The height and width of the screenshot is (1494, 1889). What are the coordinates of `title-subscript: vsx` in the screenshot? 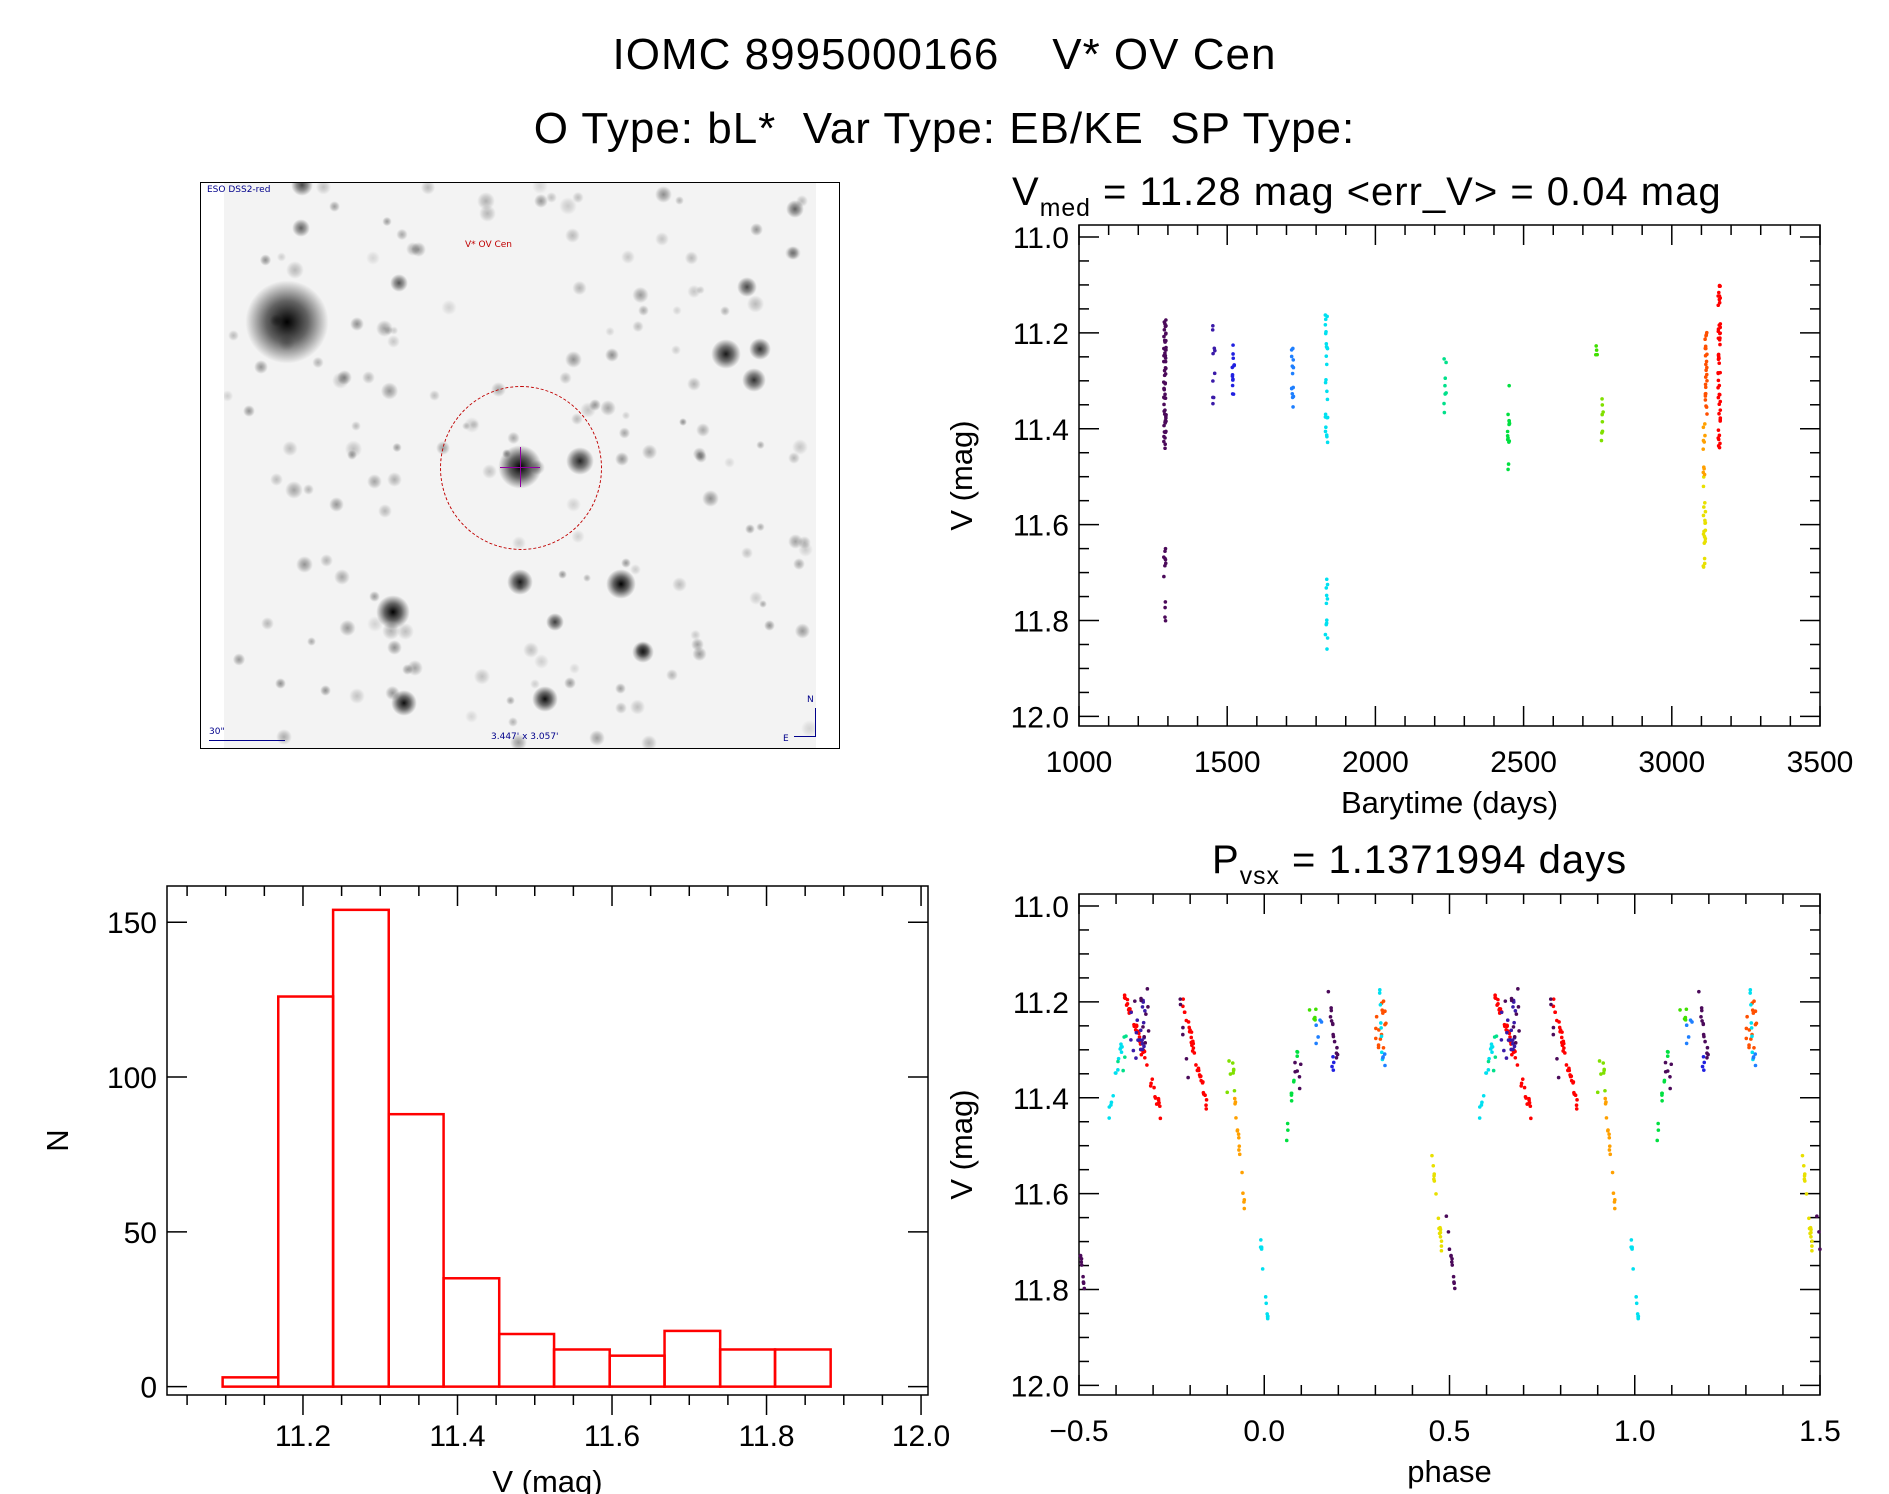 It's located at (1259, 877).